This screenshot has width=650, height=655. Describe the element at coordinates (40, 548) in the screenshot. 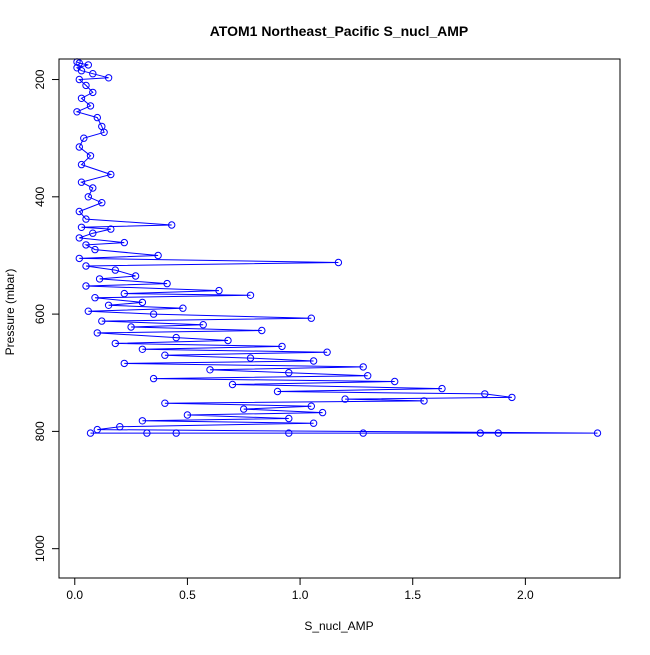

I see `y-tick-label: 1000` at that location.